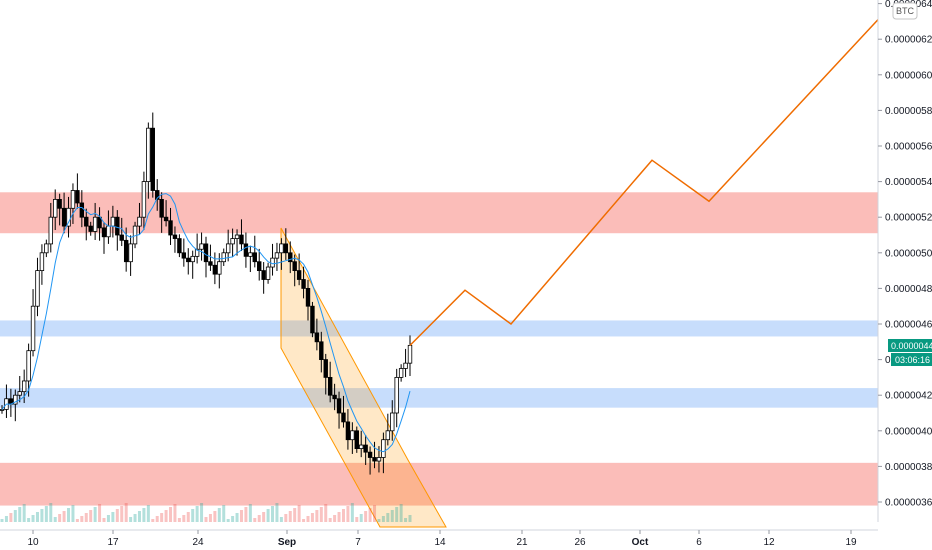 This screenshot has width=932, height=550. I want to click on x-tick-label: 17, so click(113, 542).